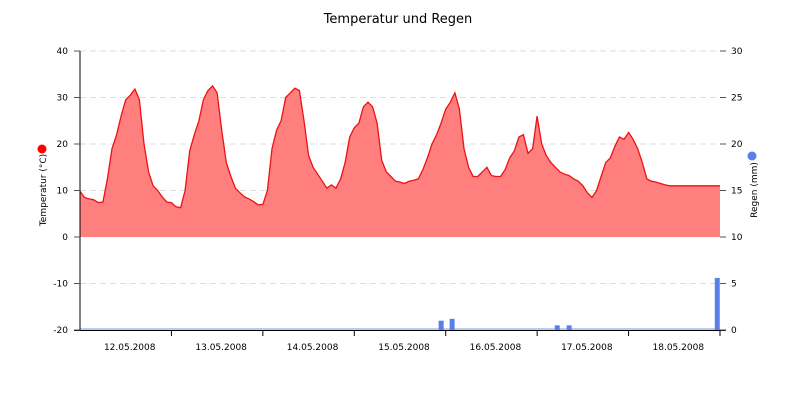  Describe the element at coordinates (496, 348) in the screenshot. I see `x-tick-label: 16.05.2008` at that location.